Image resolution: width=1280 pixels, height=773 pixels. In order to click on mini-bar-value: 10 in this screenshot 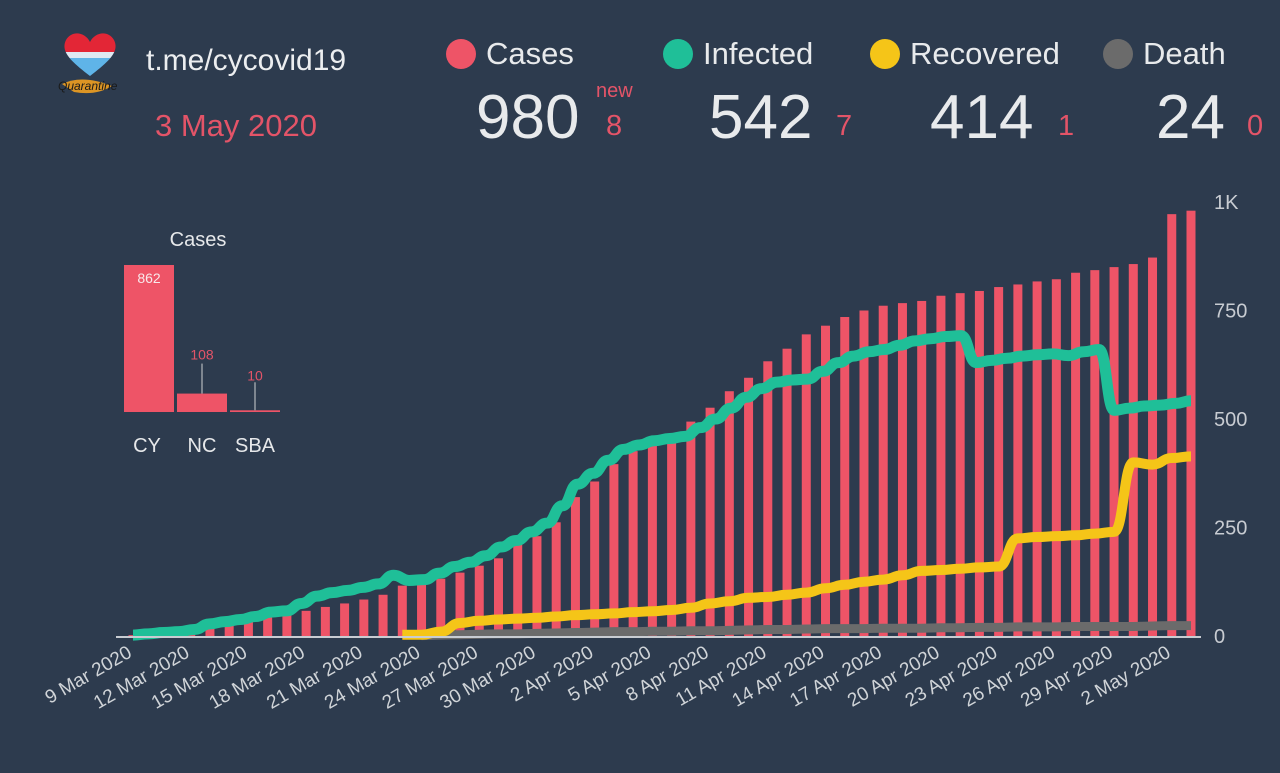, I will do `click(255, 375)`.